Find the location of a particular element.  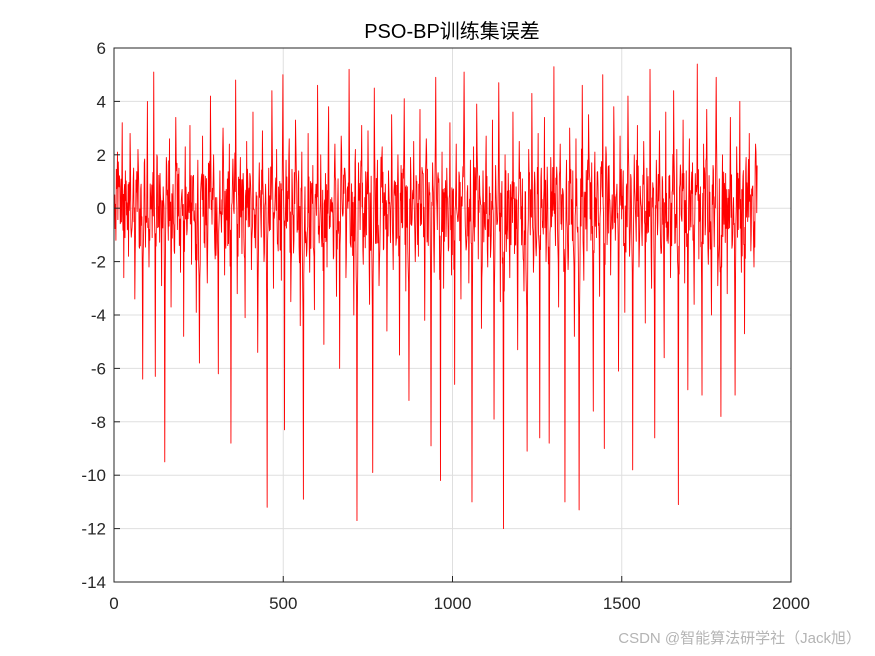

y-tick-label: -10 is located at coordinates (93, 475).